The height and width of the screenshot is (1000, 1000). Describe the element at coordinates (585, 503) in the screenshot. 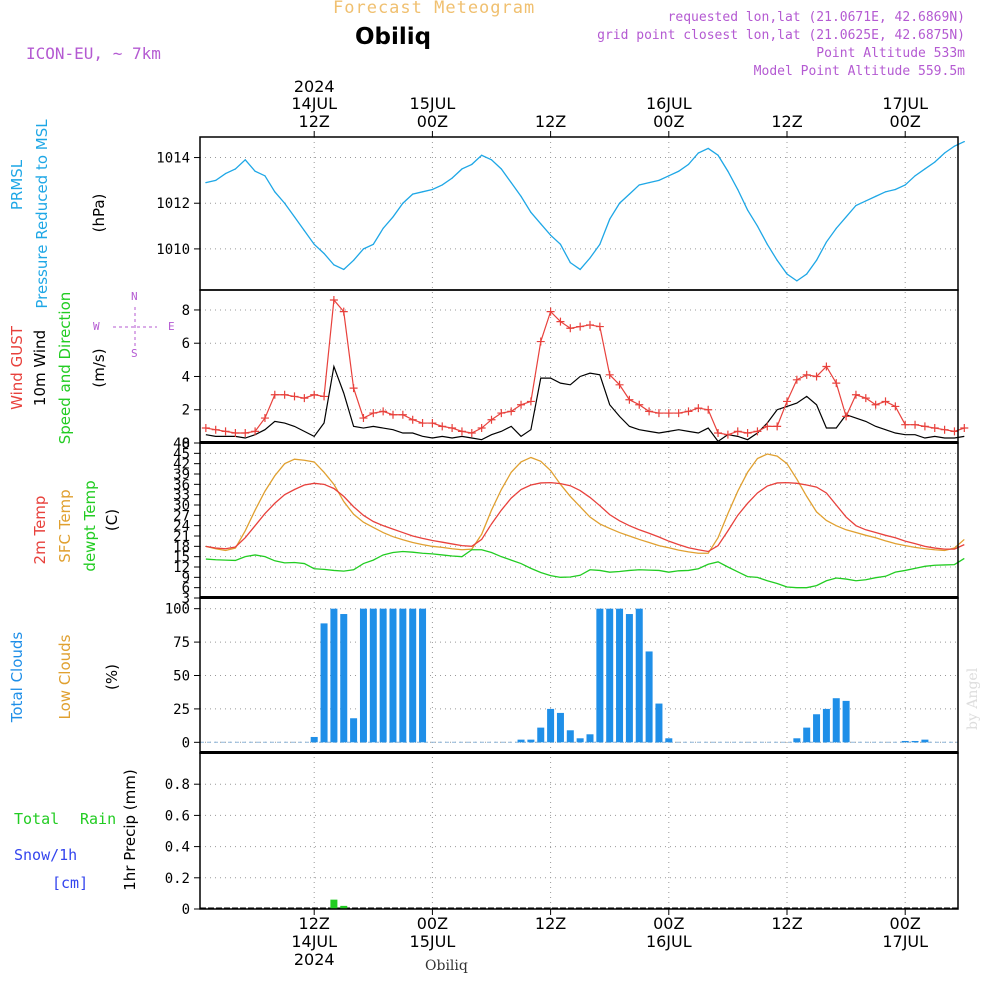

I see `sfc-line` at that location.